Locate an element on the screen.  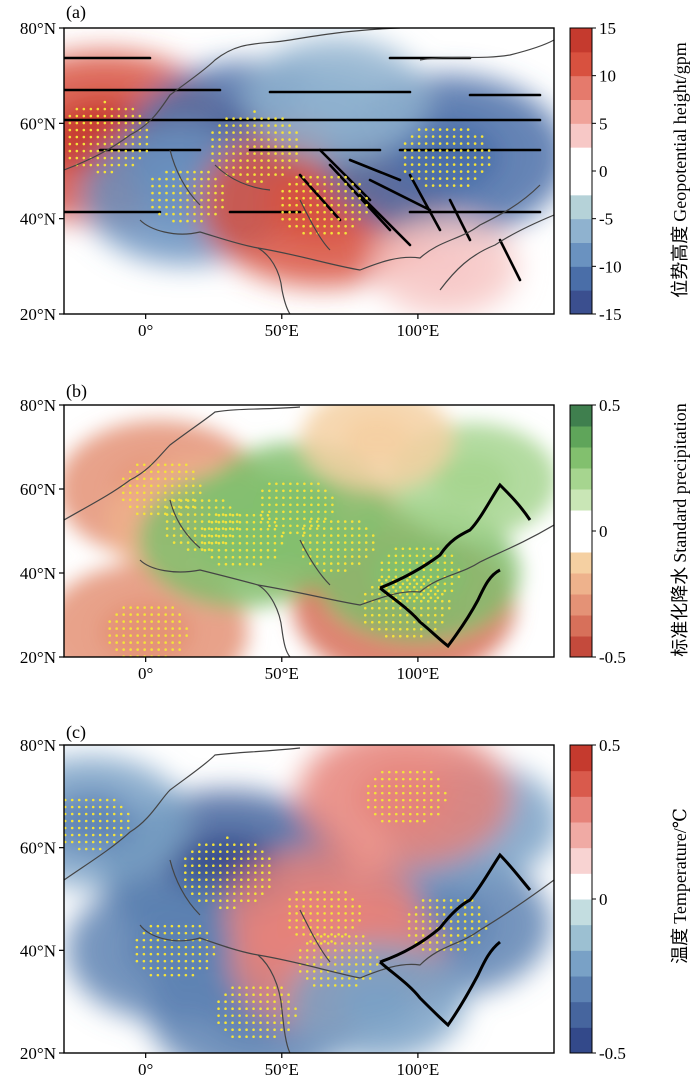
y-tick-label: 20°N is located at coordinates (38, 657).